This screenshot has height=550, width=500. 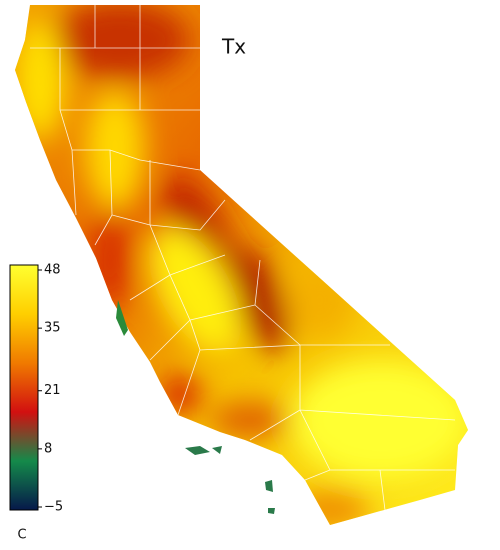 What do you see at coordinates (48, 448) in the screenshot?
I see `colorbar-tick-label: 8` at bounding box center [48, 448].